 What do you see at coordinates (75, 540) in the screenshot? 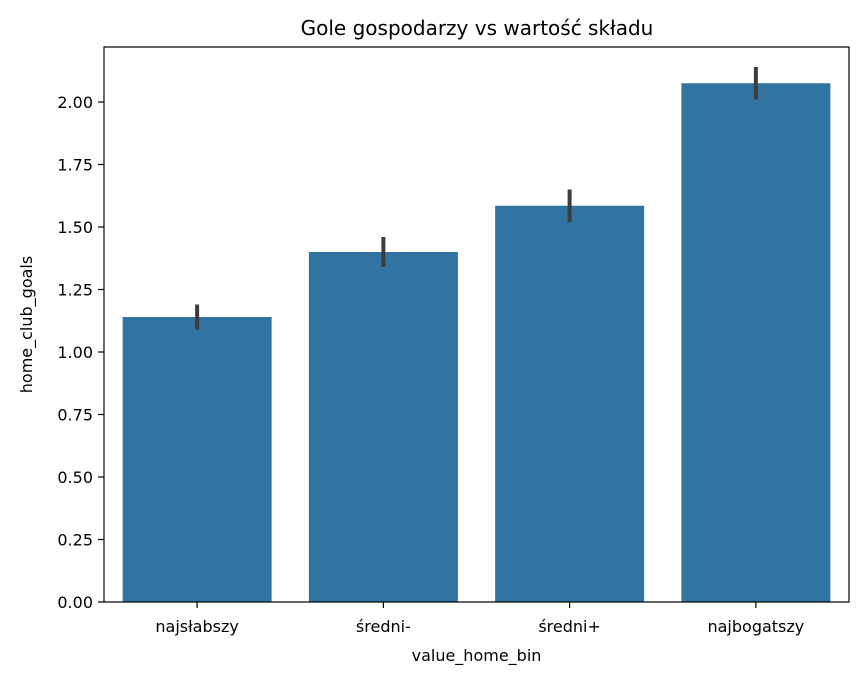
I see `y-tick-label: 0.25` at bounding box center [75, 540].